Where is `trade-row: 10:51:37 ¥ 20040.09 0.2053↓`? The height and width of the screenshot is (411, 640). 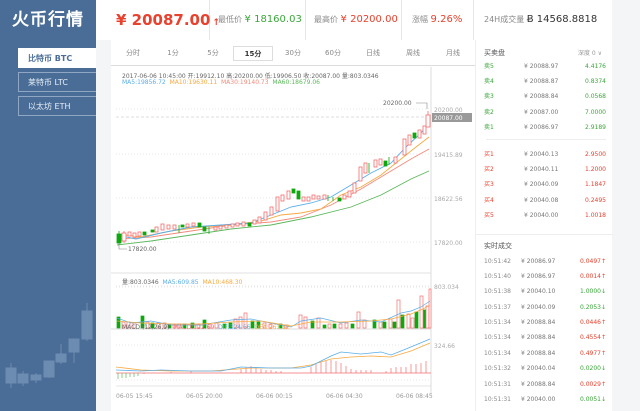
trade-row: 10:51:37 ¥ 20040.09 0.2053↓ is located at coordinates (545, 307).